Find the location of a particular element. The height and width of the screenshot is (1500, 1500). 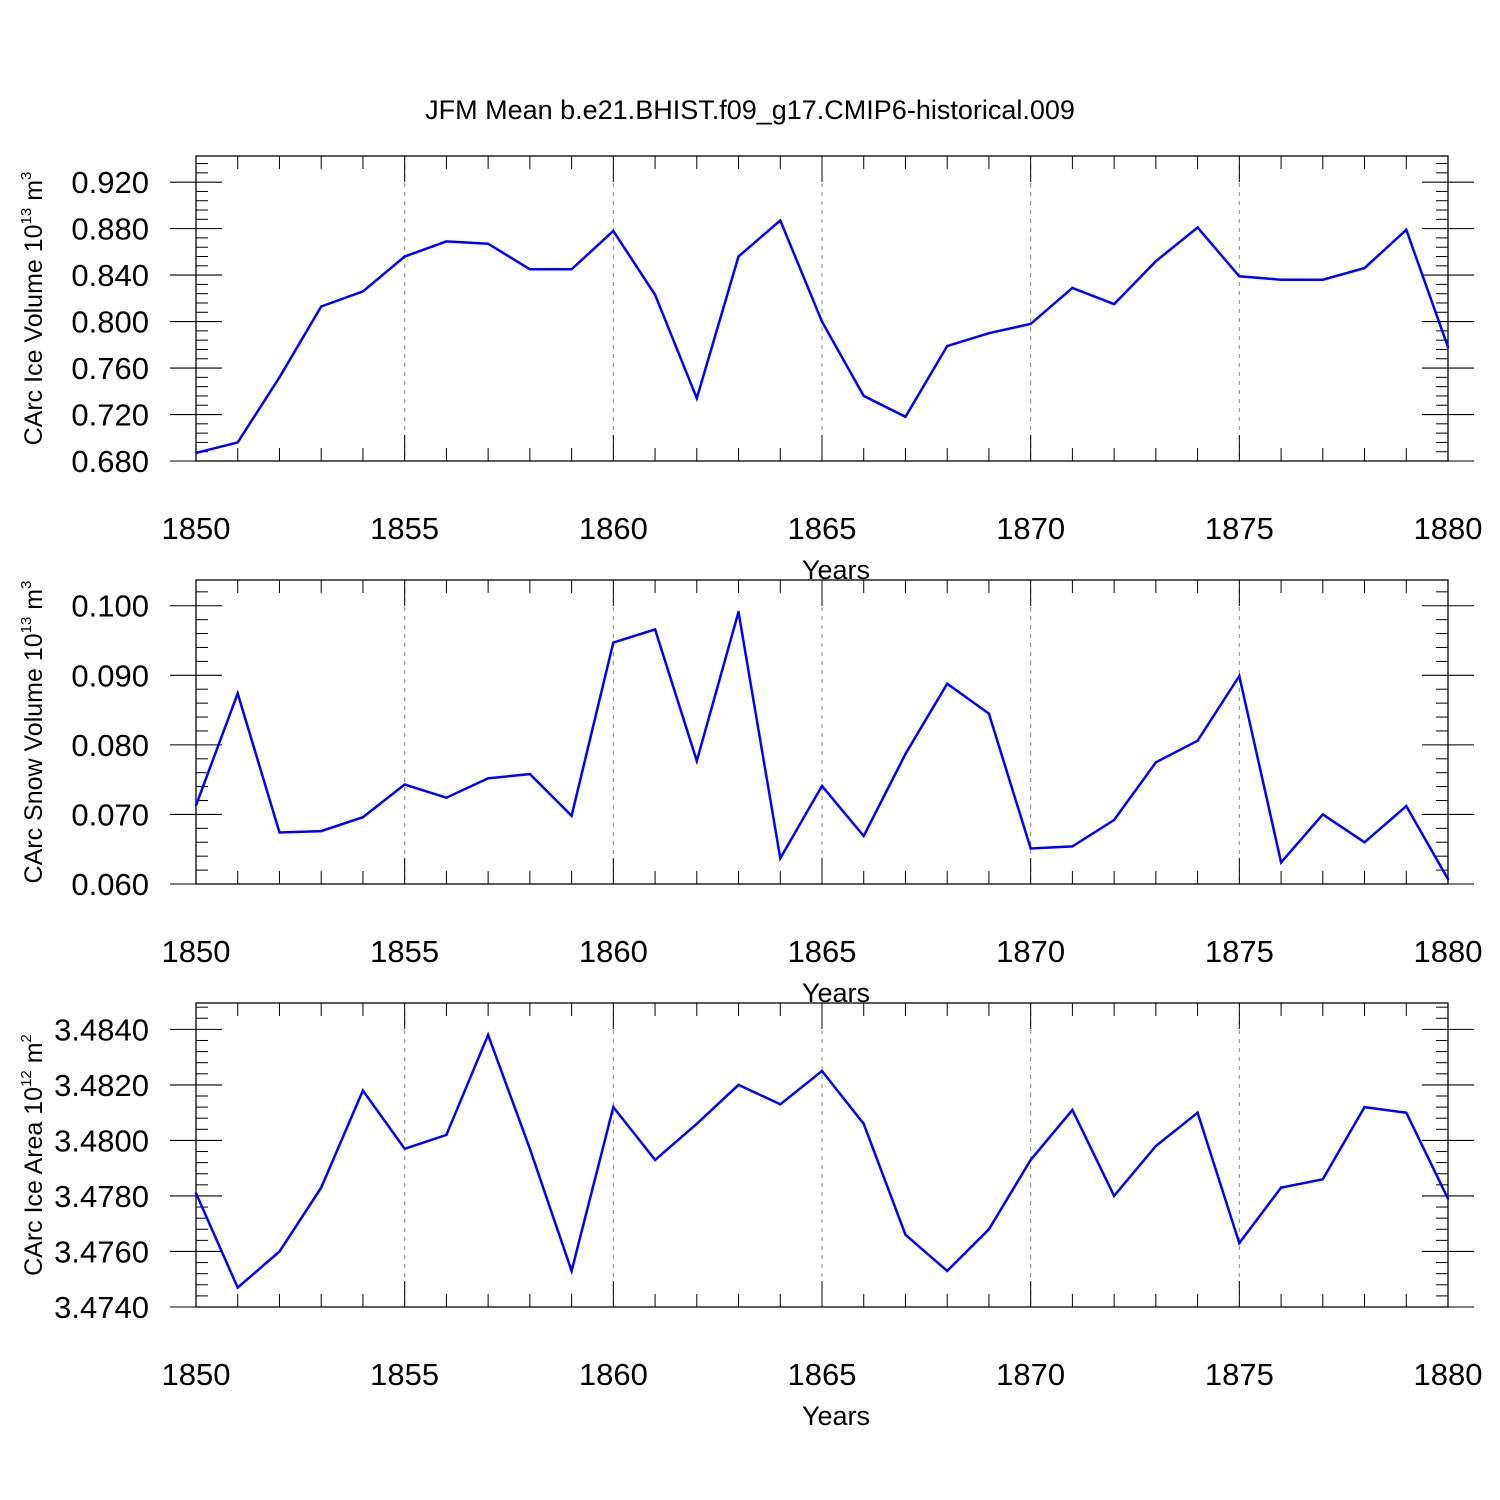

panel-2-y-tick-label: 0.090 is located at coordinates (110, 675).